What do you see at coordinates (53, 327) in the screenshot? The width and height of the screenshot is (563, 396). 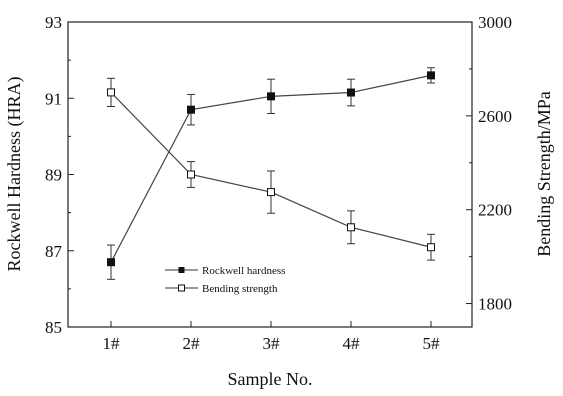 I see `left-y-tick-label: 85` at bounding box center [53, 327].